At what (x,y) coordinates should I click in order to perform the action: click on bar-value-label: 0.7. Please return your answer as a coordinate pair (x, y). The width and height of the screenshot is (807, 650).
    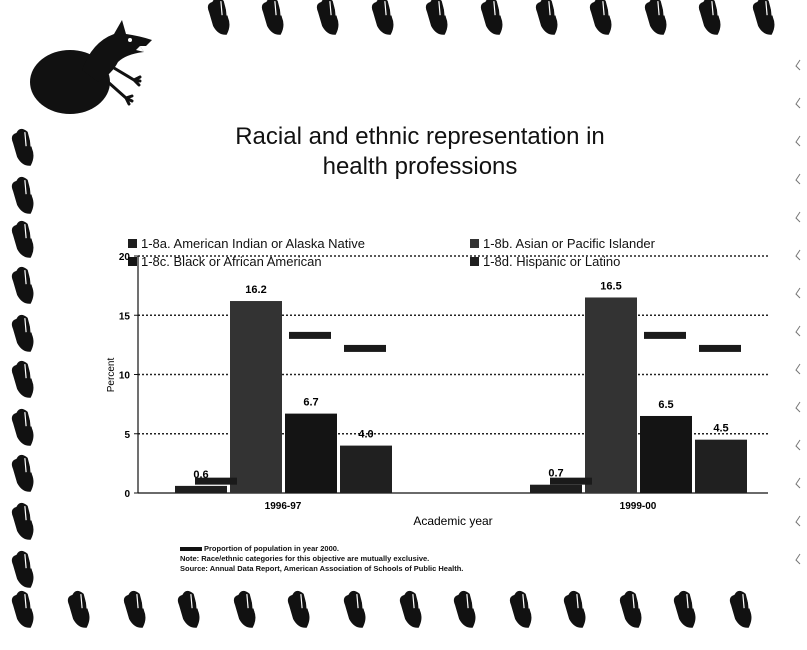
    Looking at the image, I should click on (555, 474).